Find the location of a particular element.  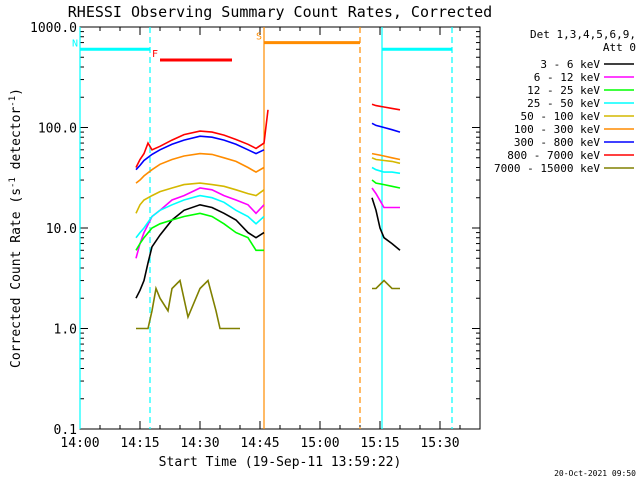

y-tick-label: 1000.0 is located at coordinates (53, 28).